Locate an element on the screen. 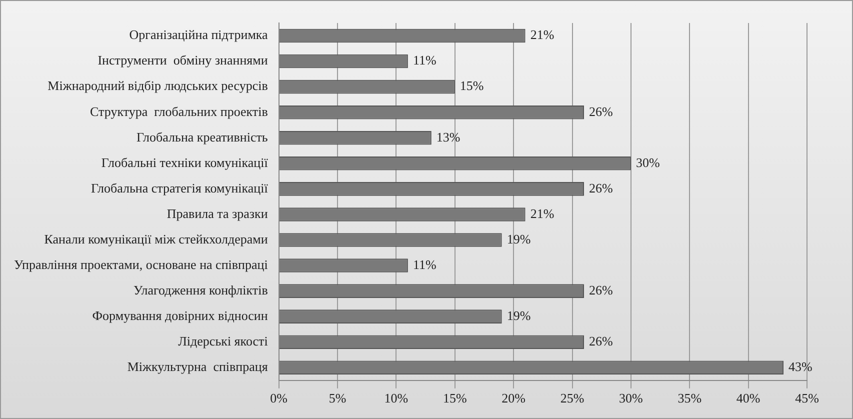 This screenshot has width=853, height=419. y-tick-label: Управління проектами, основане на співпраці is located at coordinates (141, 264).